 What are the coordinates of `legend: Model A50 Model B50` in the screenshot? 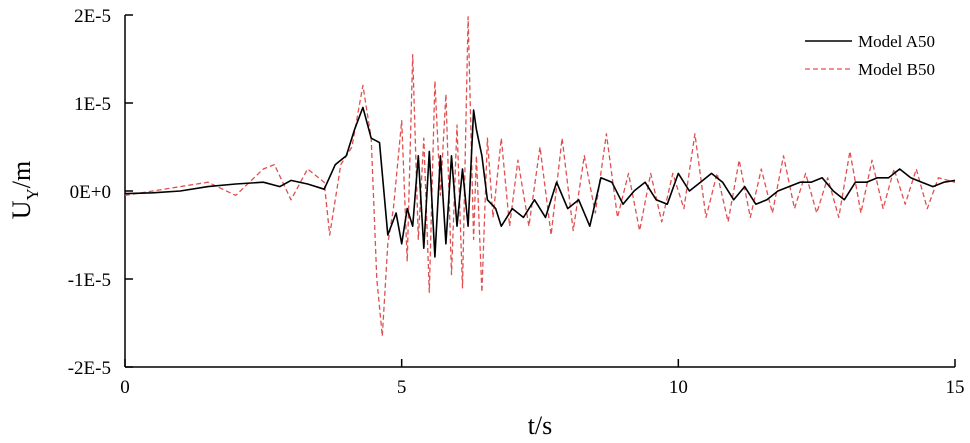 It's located at (870, 55).